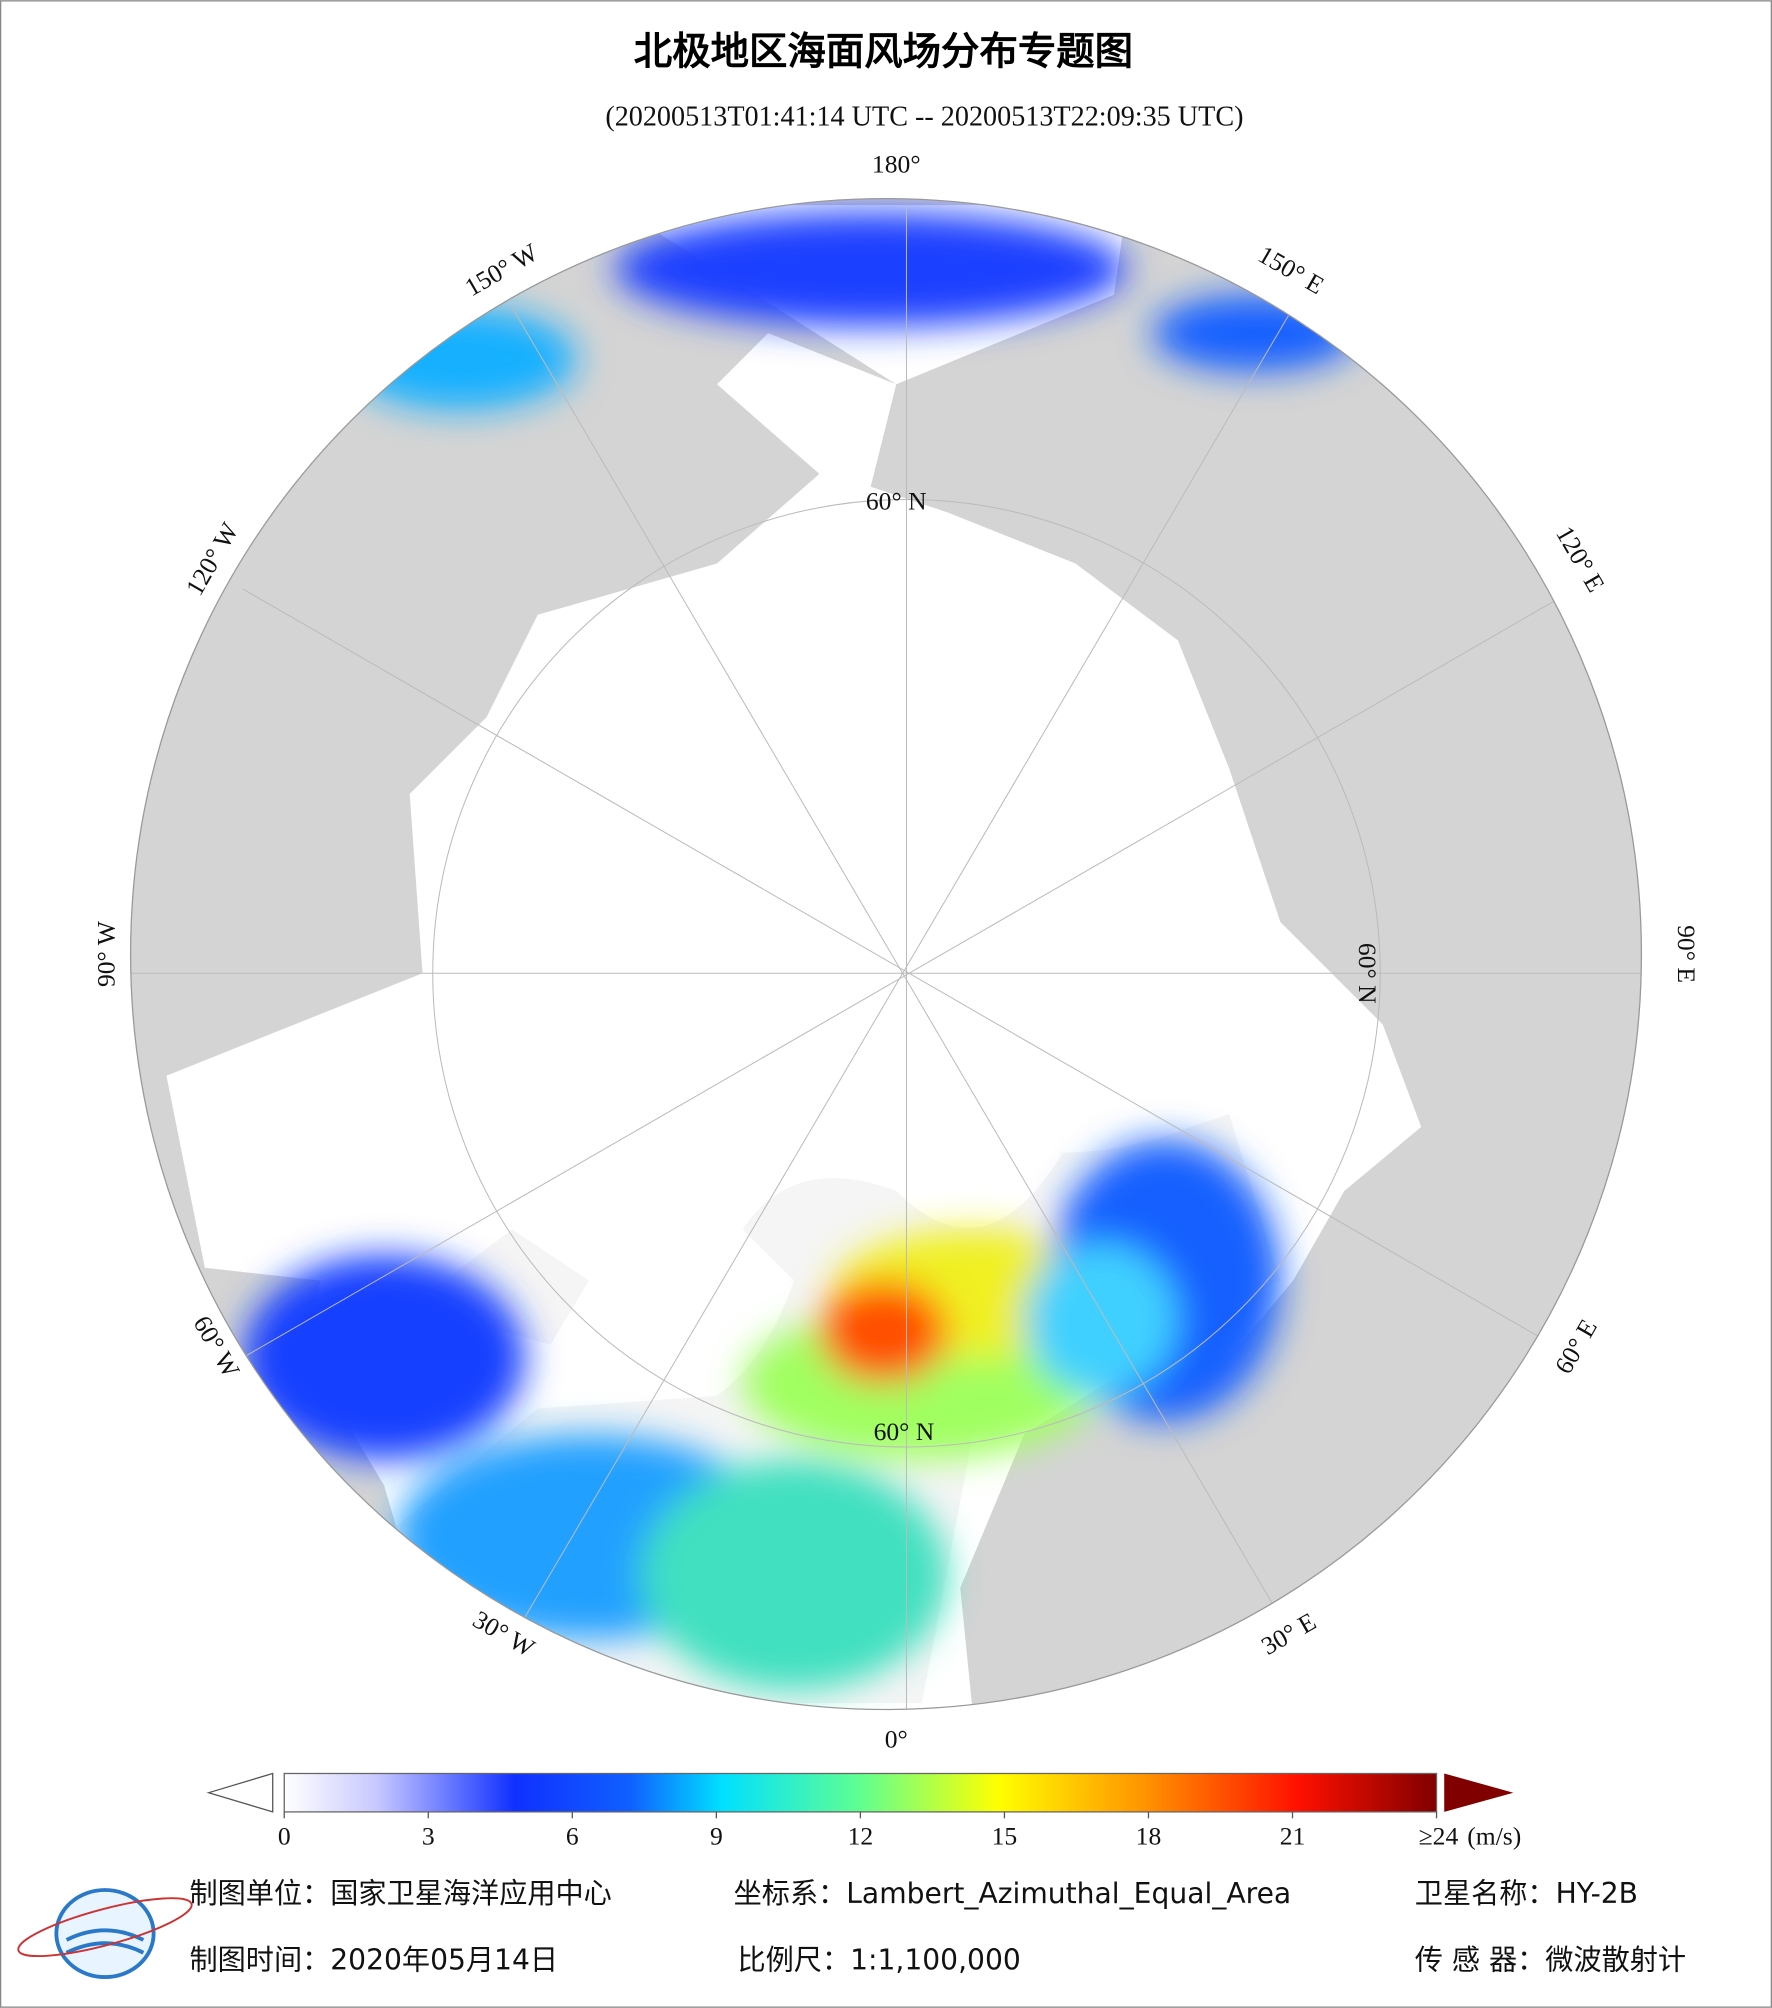 This screenshot has height=2008, width=1772. I want to click on colorbar-tick-label: 15, so click(1005, 1836).